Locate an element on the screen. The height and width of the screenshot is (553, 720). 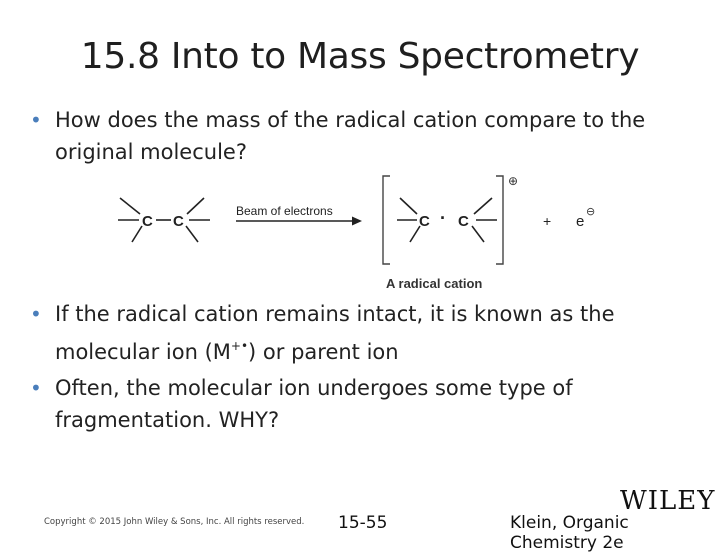
electron-symbol: e is located at coordinates (580, 221).